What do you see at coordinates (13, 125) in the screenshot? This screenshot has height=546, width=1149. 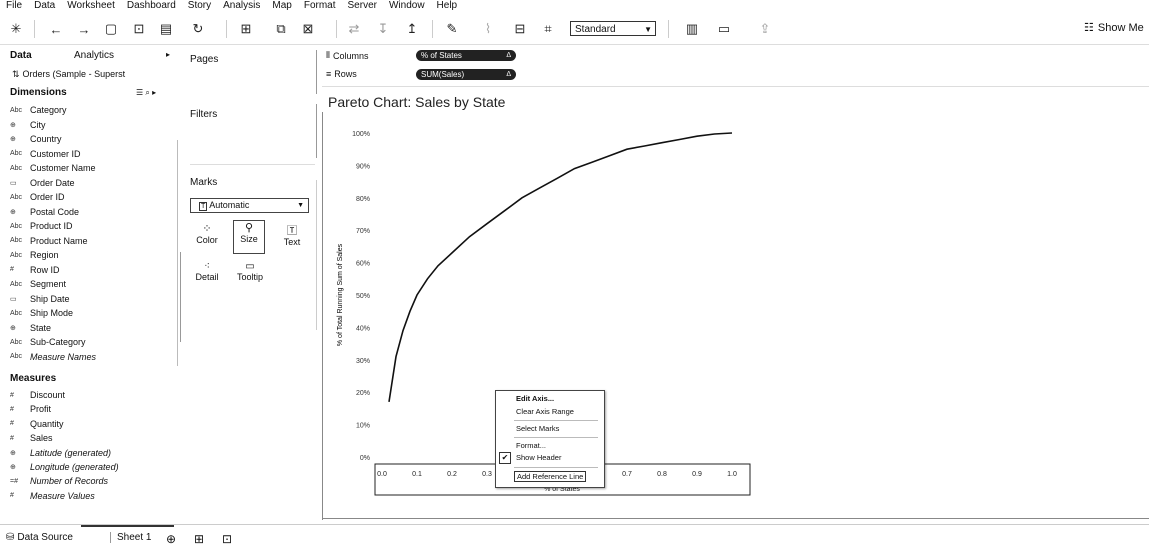 I see `field-type-icon: ⊕` at bounding box center [13, 125].